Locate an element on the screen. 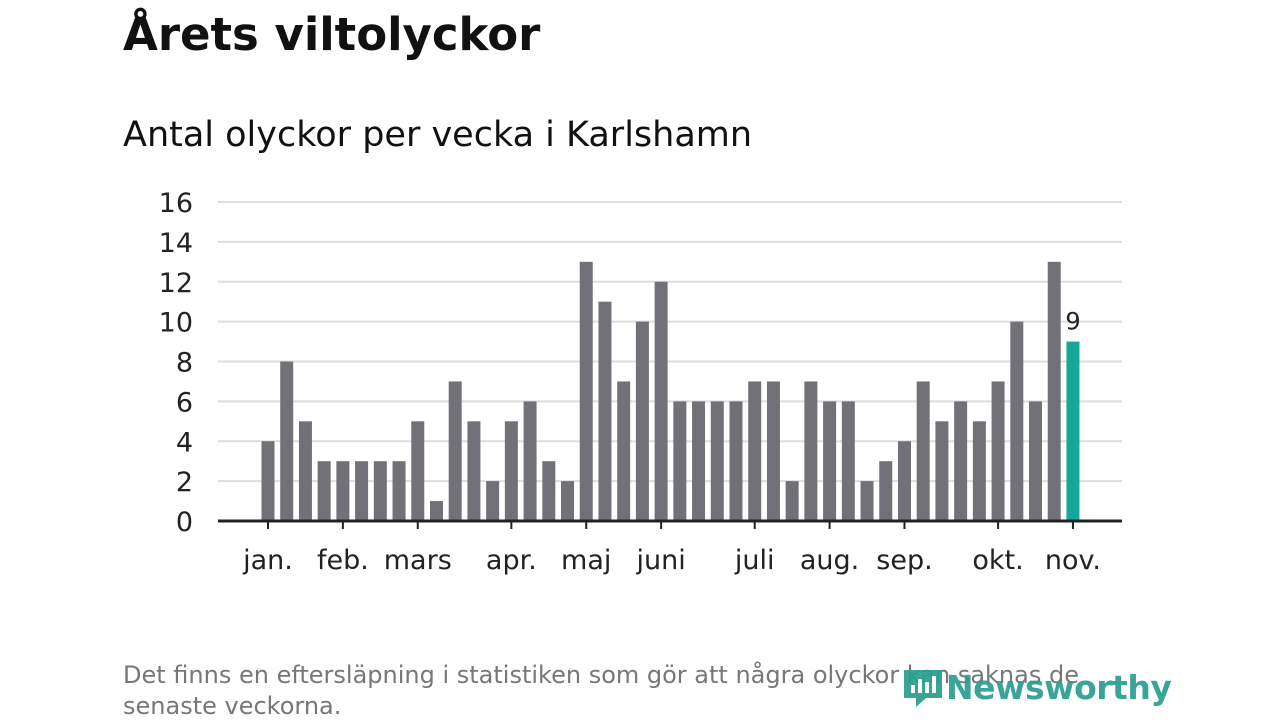 This screenshot has height=722, width=1280. y-tick-label: 0 is located at coordinates (184, 522).